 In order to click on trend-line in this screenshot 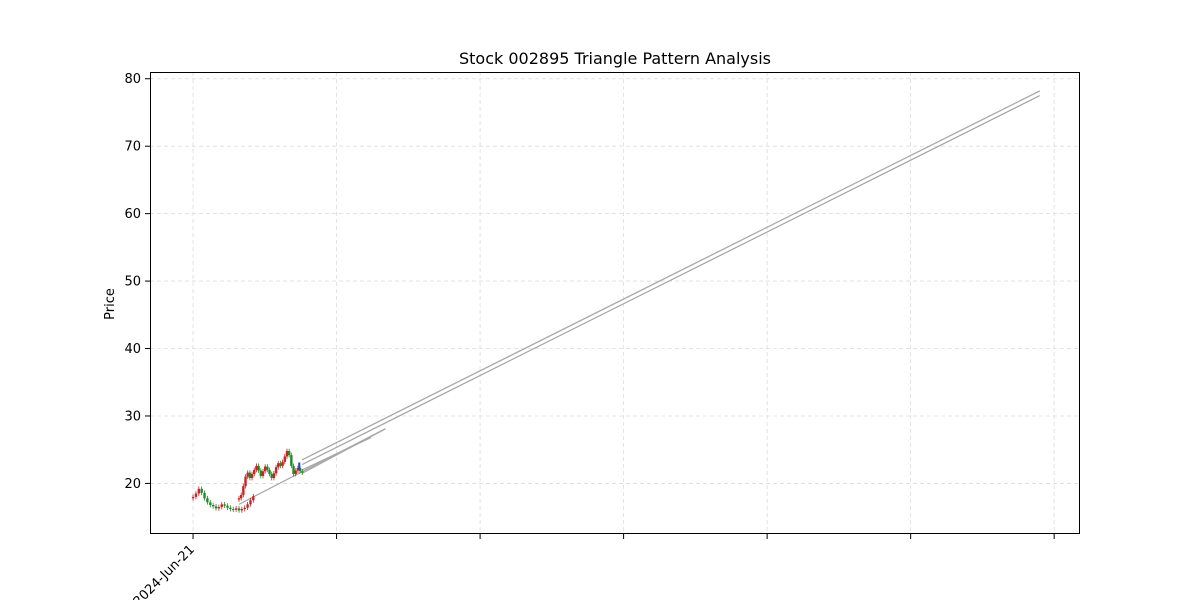, I will do `click(336, 453)`.